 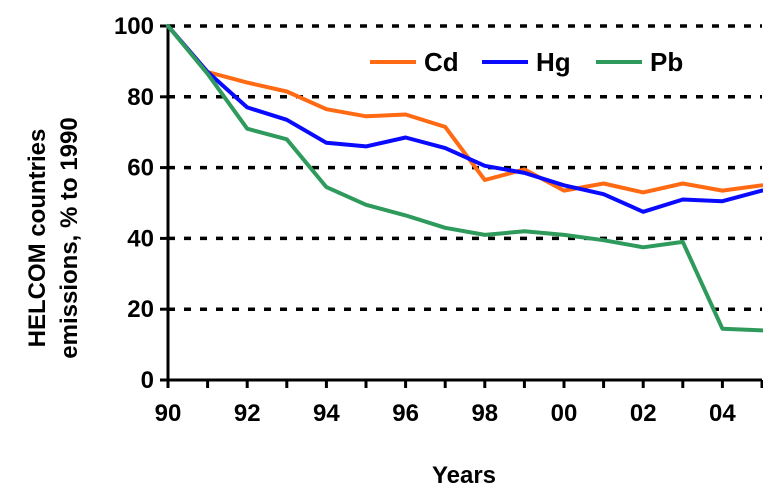 I want to click on y-tick-label-80: 80, so click(x=140, y=97).